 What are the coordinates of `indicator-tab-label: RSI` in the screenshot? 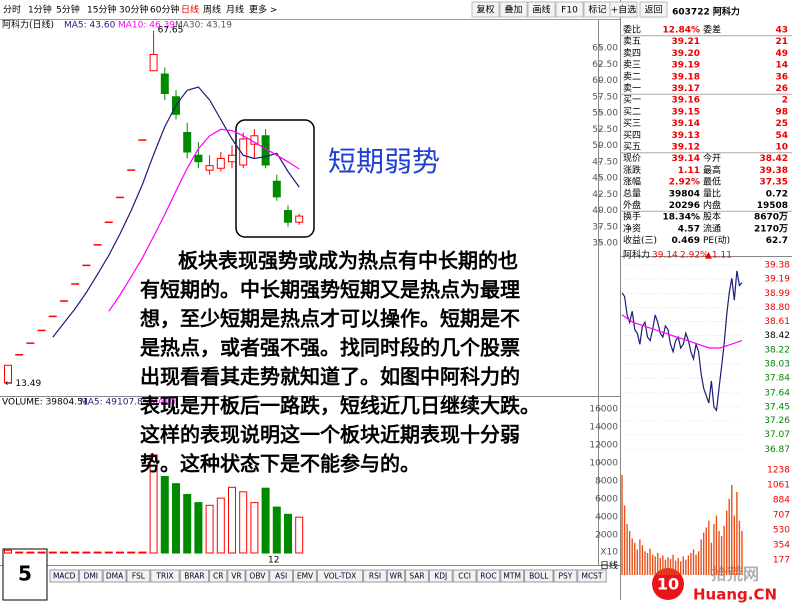 It's located at (375, 576).